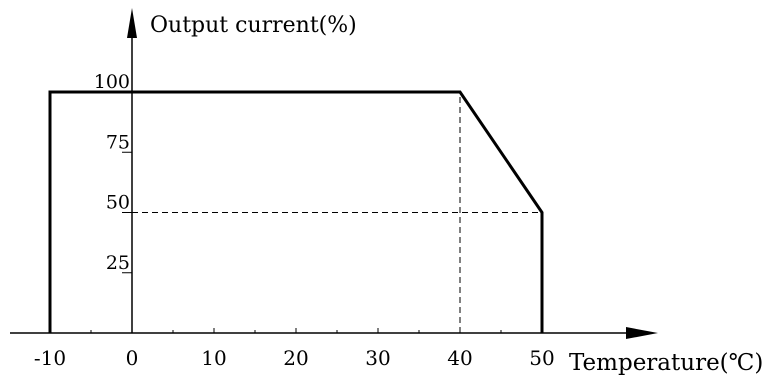  I want to click on y-tick-label: 50, so click(118, 203).